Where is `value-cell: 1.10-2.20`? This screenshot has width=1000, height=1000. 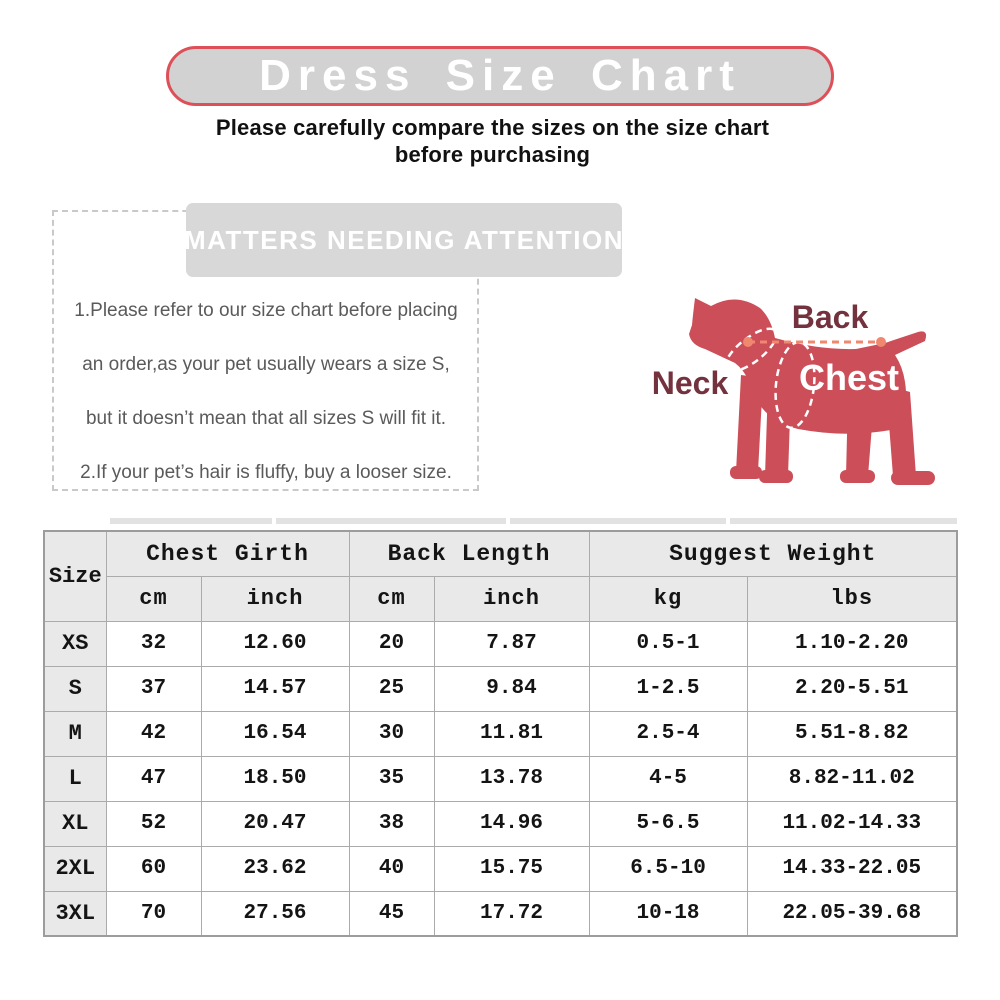
value-cell: 1.10-2.20 is located at coordinates (852, 643).